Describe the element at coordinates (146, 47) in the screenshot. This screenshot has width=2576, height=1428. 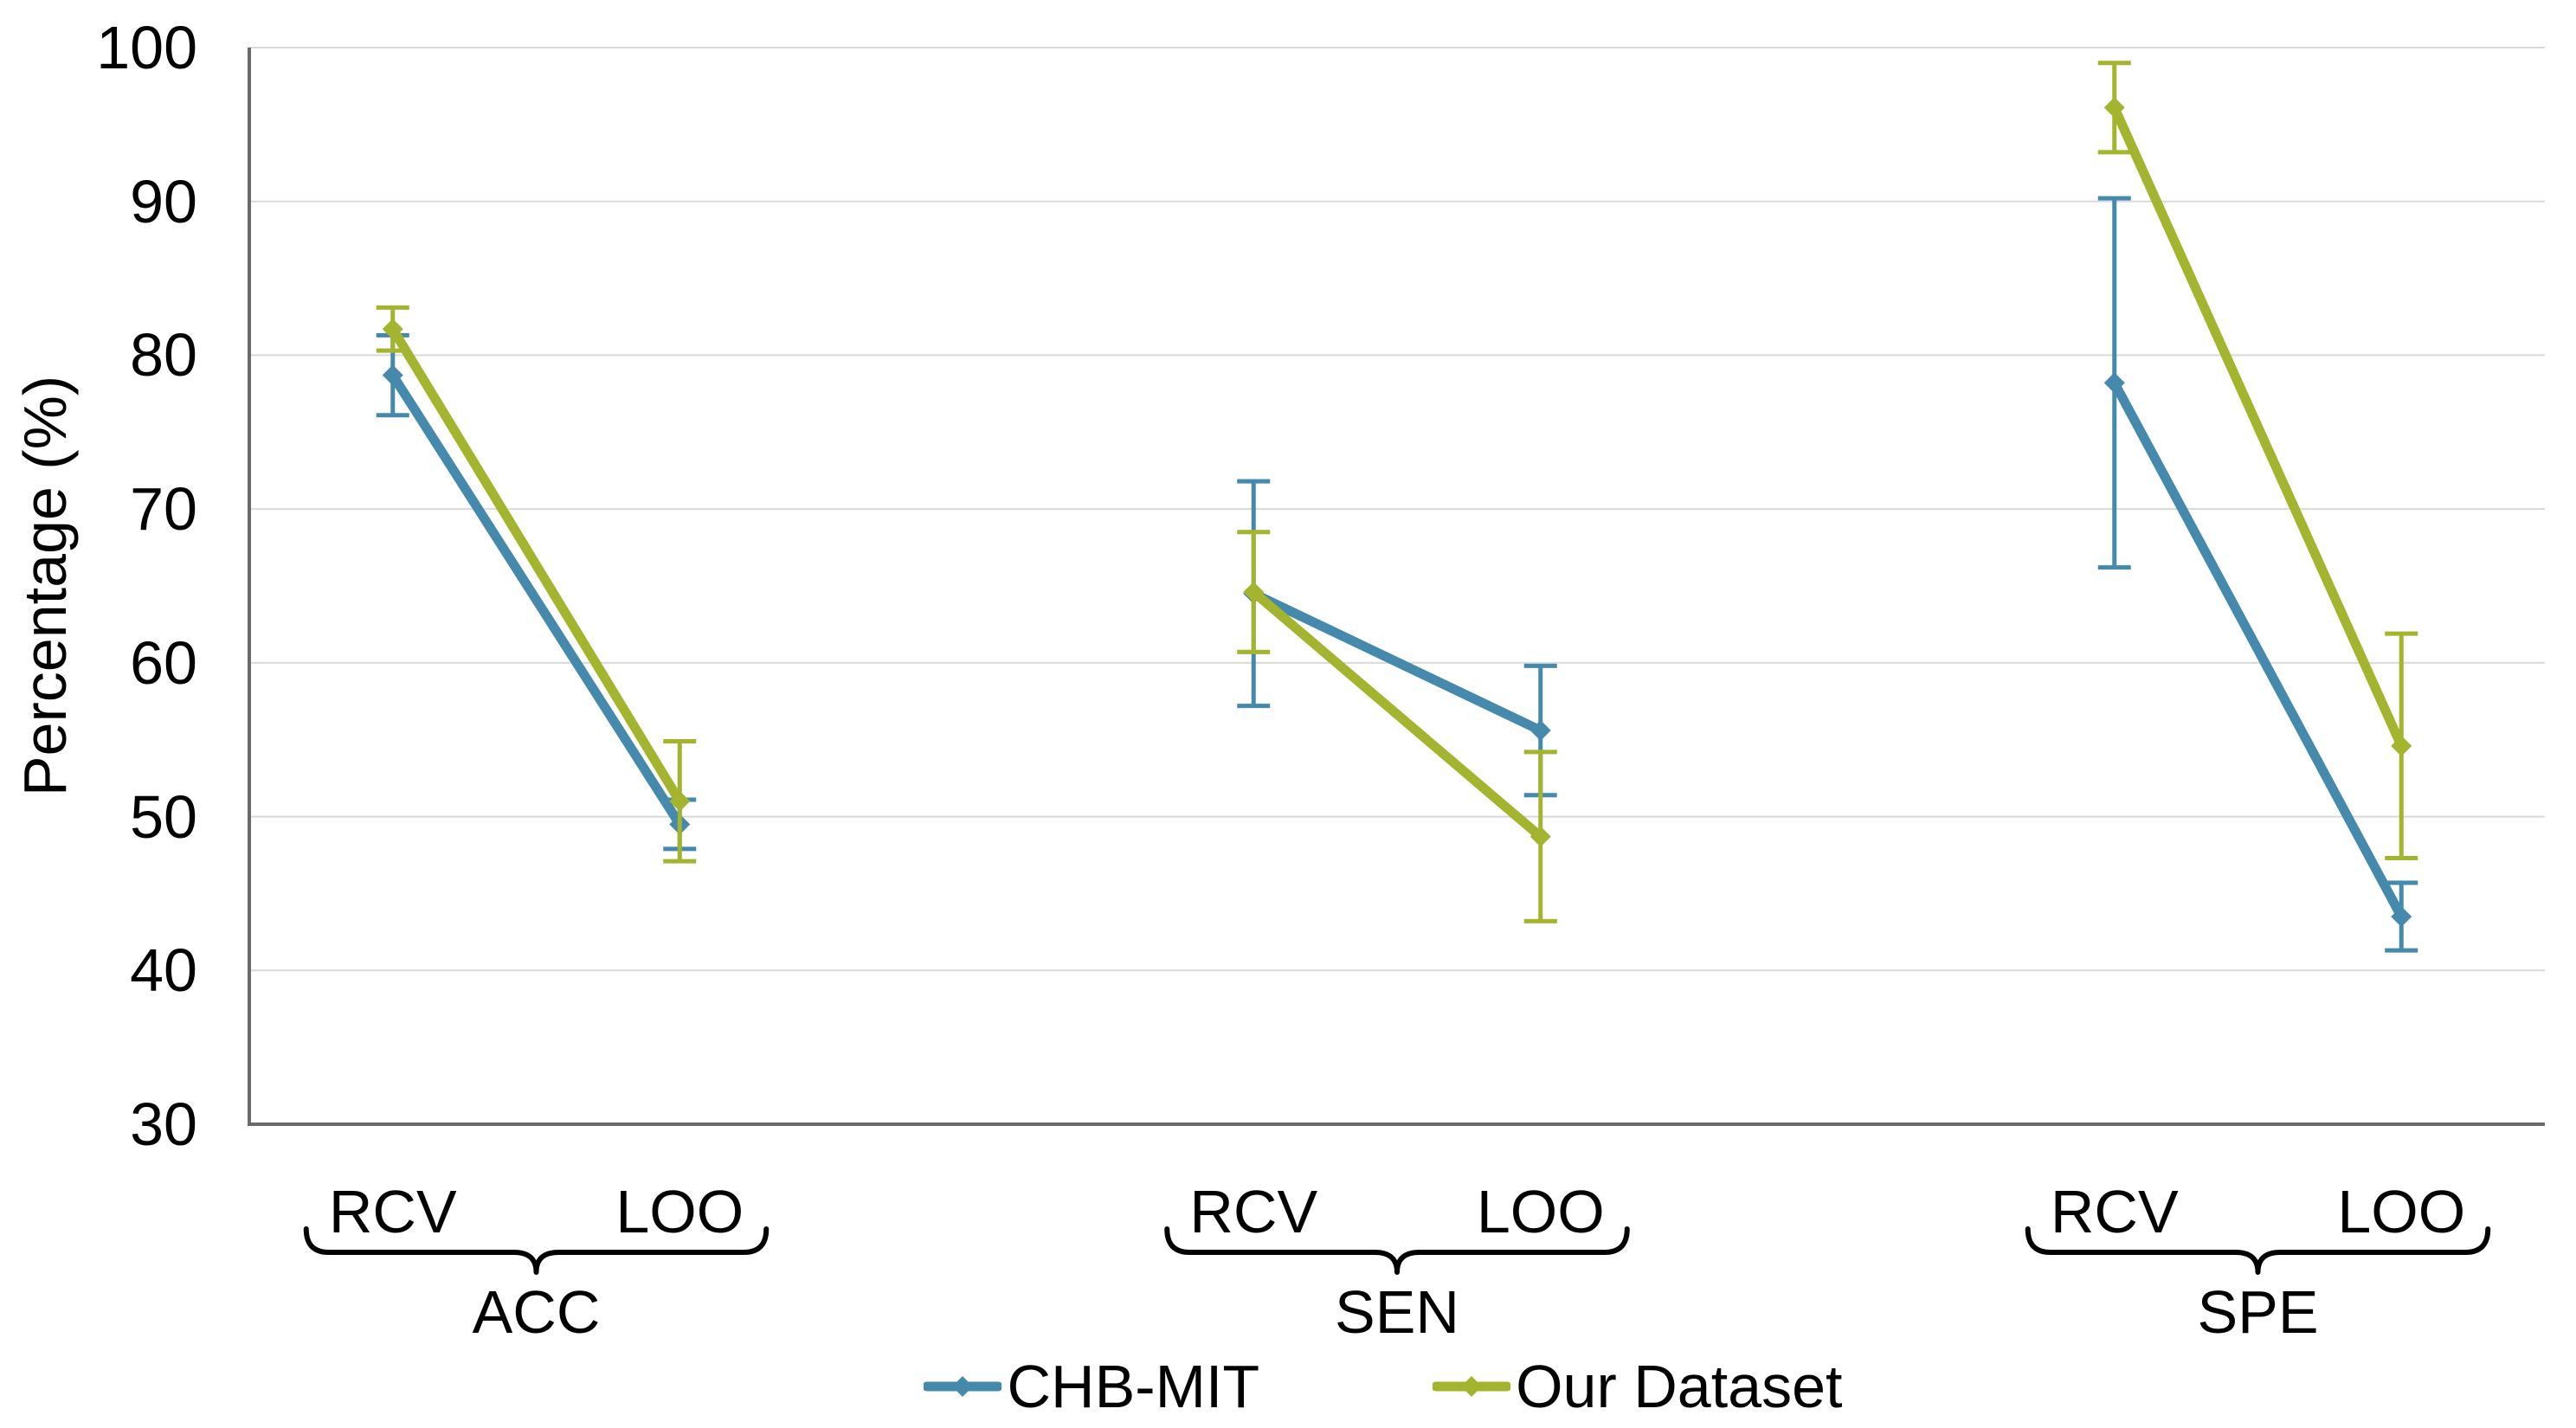
I see `y-tick-label-100: 100` at that location.